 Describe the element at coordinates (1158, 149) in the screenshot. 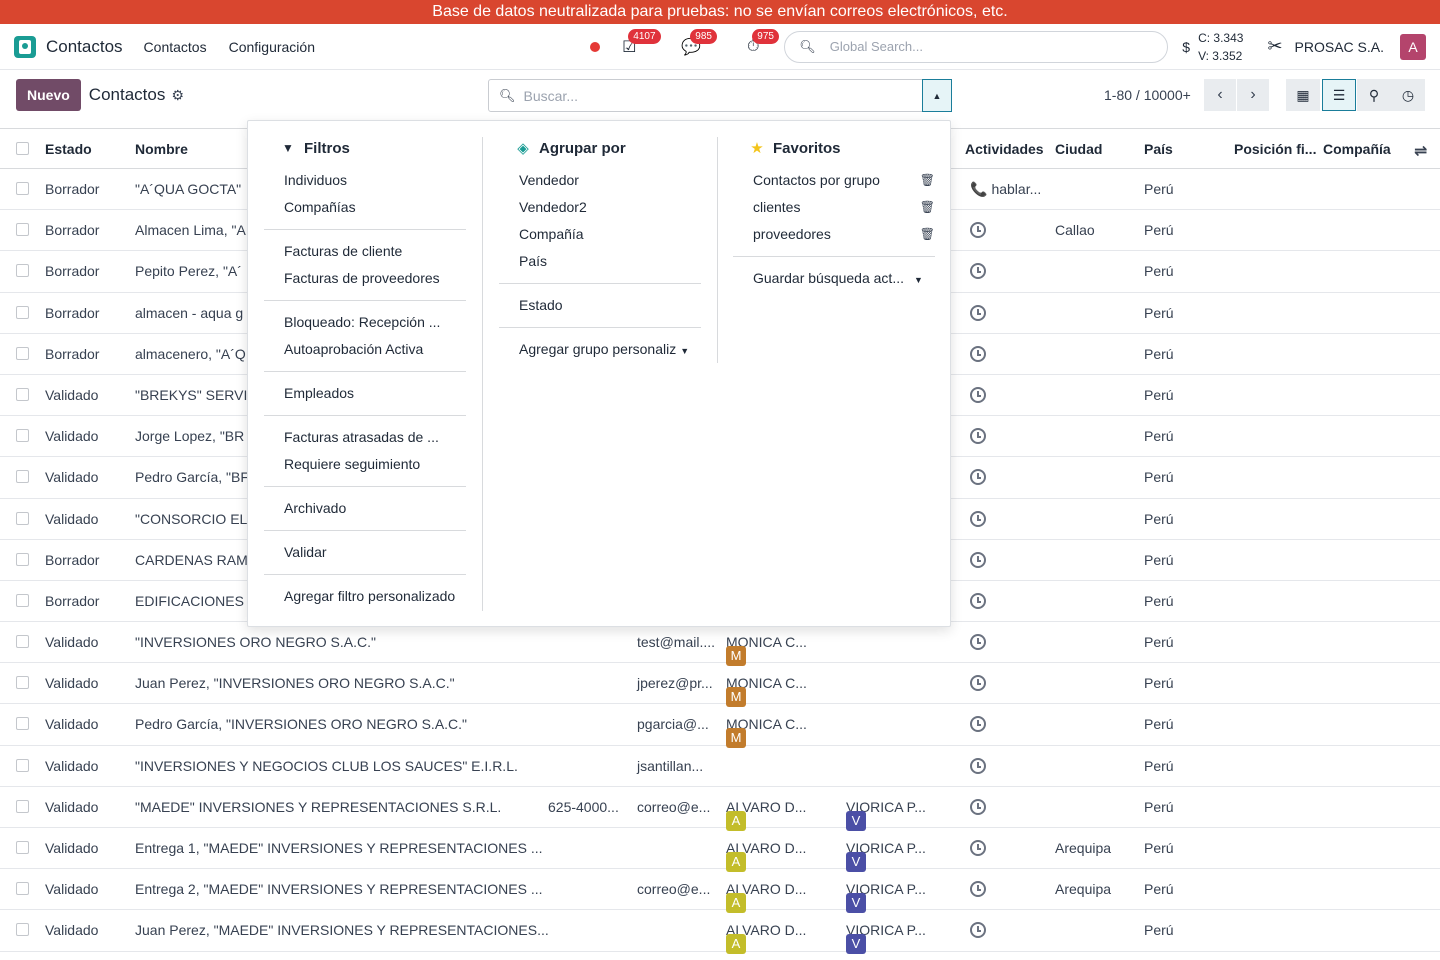

I see `col-pais: País` at that location.